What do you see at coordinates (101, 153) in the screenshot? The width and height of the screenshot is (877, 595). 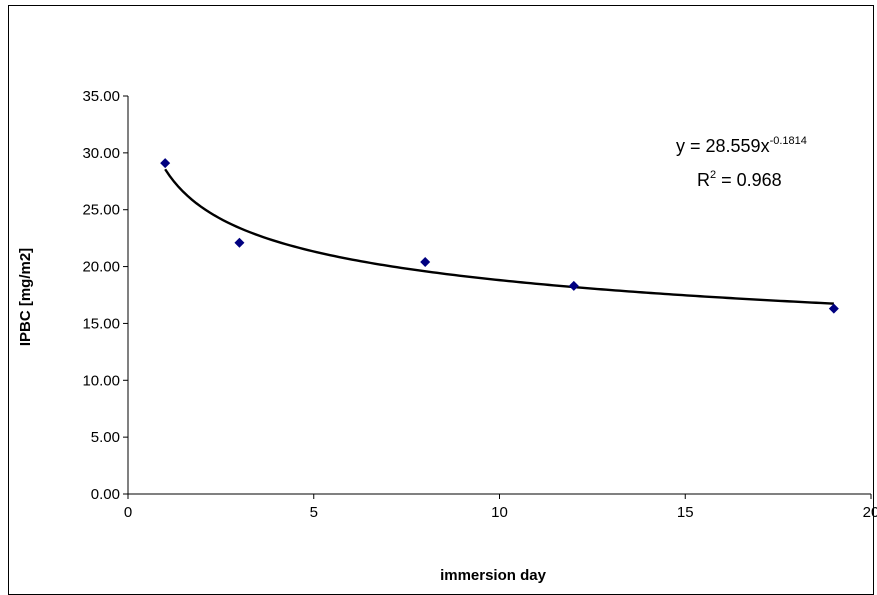 I see `y-tick-label: 30.00` at bounding box center [101, 153].